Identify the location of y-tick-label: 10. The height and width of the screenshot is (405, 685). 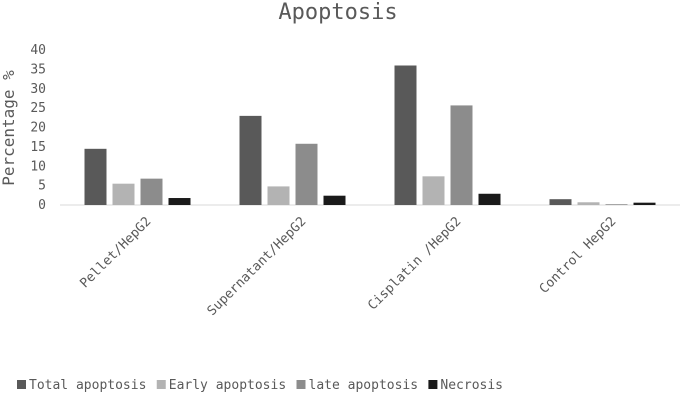
(38, 166).